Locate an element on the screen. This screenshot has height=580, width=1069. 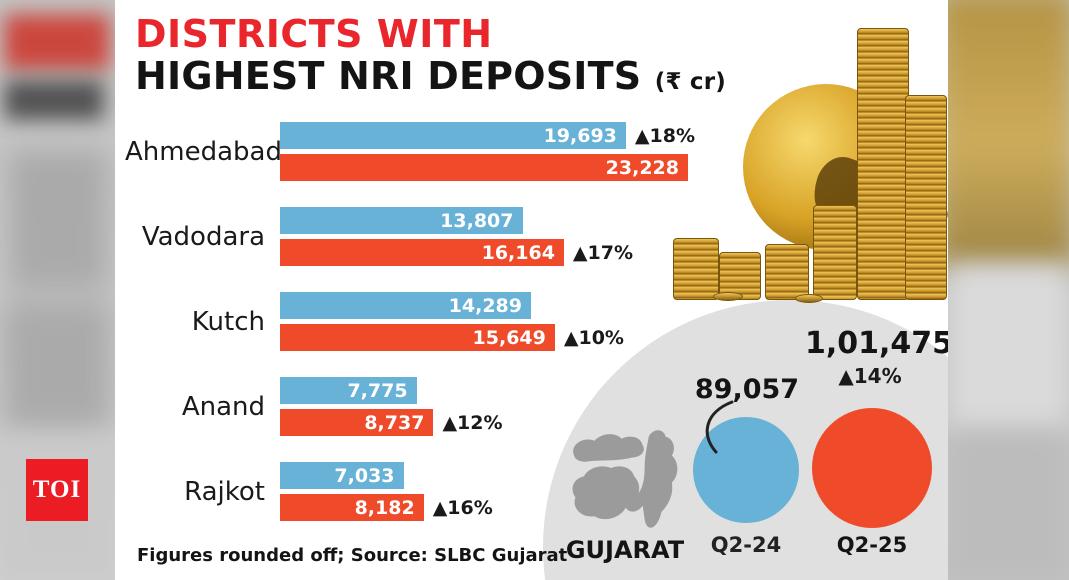
blurred-right-strip is located at coordinates (1008, 290).